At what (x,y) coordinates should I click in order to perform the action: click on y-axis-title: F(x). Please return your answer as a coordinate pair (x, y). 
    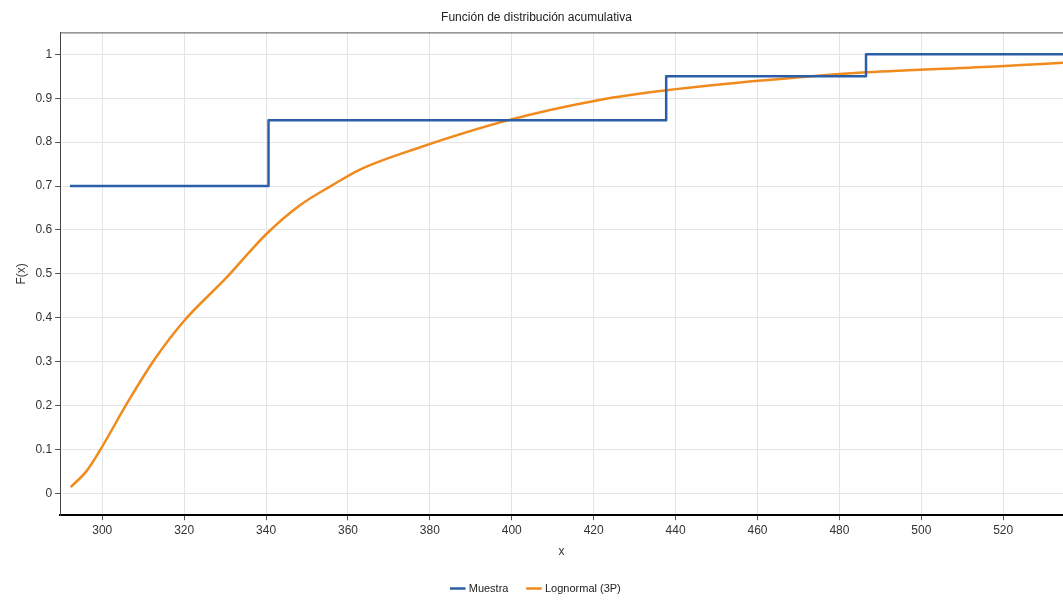
    Looking at the image, I should click on (20, 274).